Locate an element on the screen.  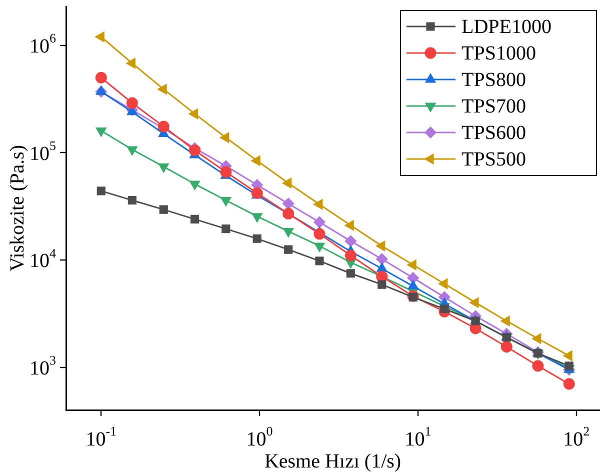
legend-label: TPS600 is located at coordinates (494, 133).